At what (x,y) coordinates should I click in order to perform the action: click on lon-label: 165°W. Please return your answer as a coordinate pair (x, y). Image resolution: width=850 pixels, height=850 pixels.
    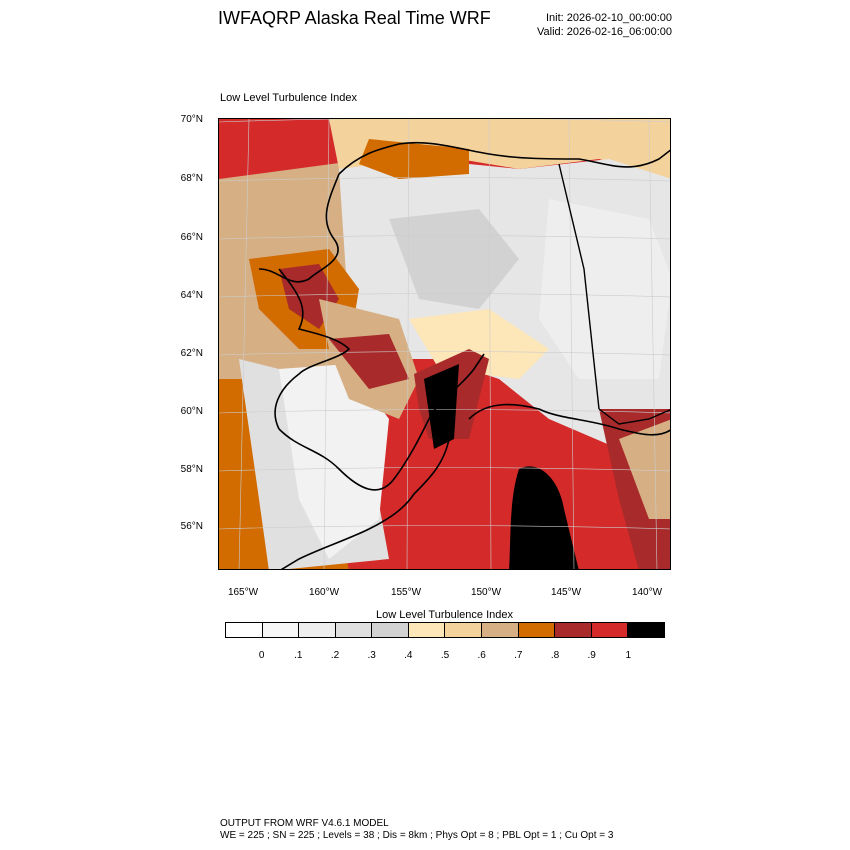
    Looking at the image, I should click on (243, 592).